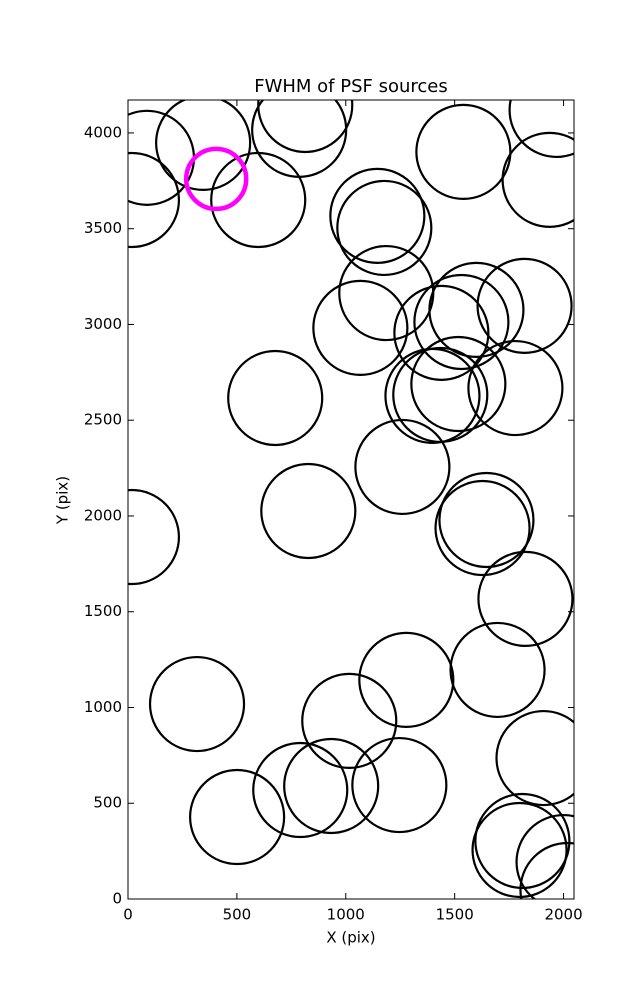 This screenshot has width=637, height=1004. What do you see at coordinates (346, 915) in the screenshot?
I see `x-tick-label: 1000` at bounding box center [346, 915].